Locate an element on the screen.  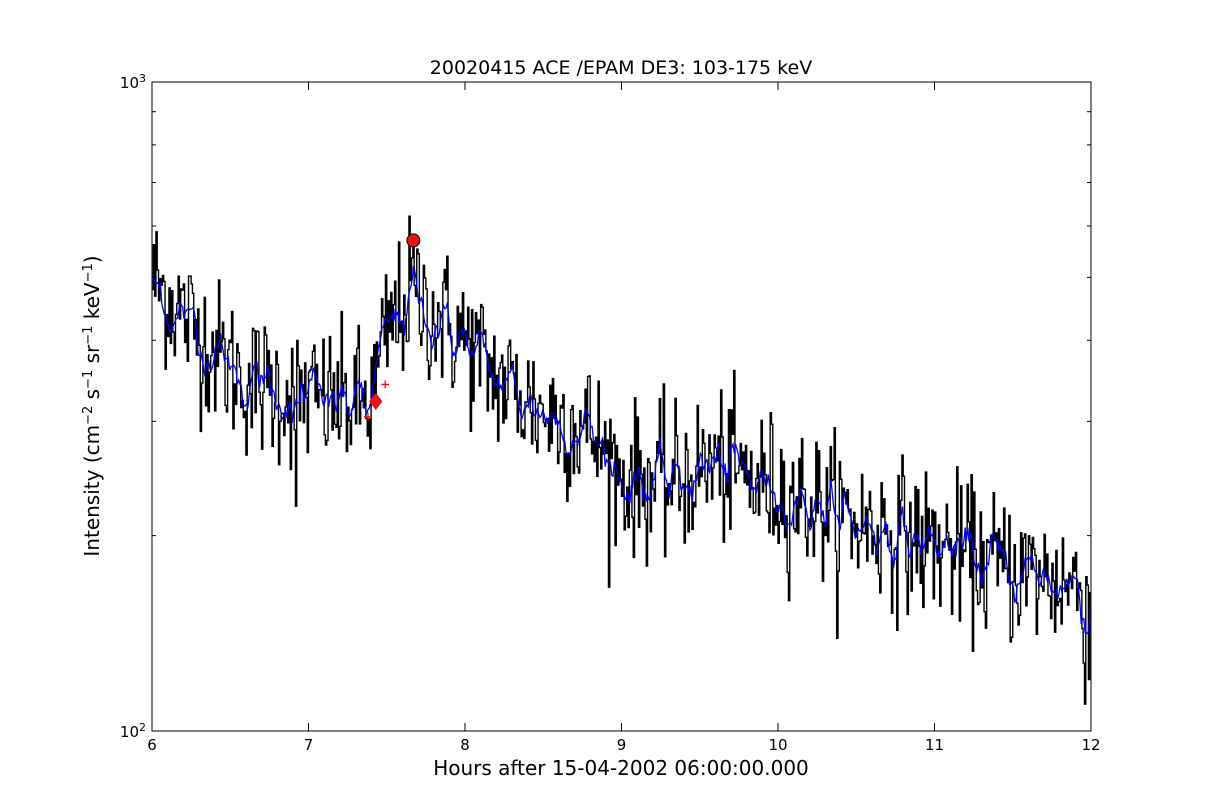
marker-layer is located at coordinates (392, 327).